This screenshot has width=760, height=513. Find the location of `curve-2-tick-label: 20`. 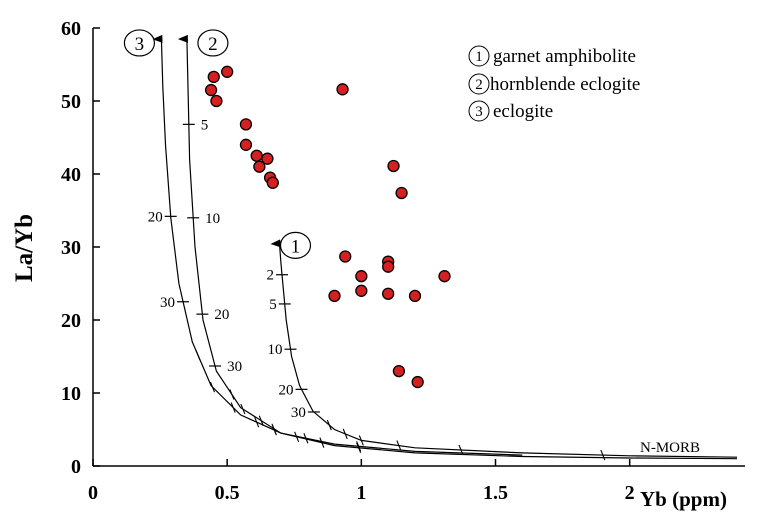

curve-2-tick-label: 20 is located at coordinates (221, 315).